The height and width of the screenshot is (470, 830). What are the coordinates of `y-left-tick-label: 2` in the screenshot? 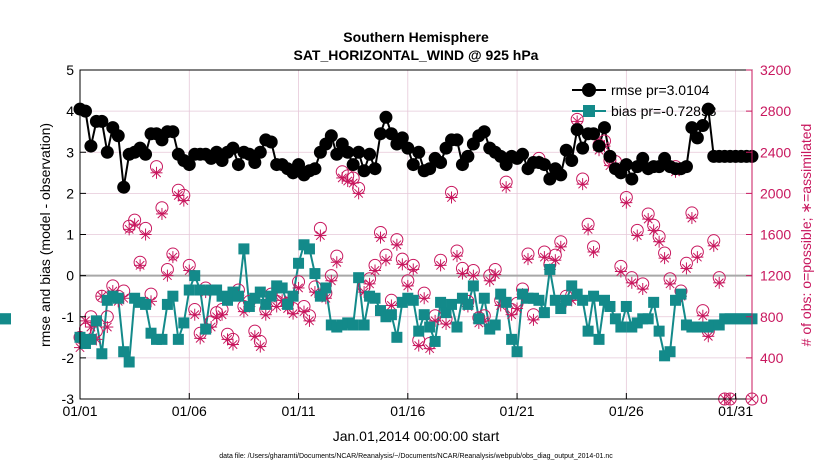 It's located at (70, 193).